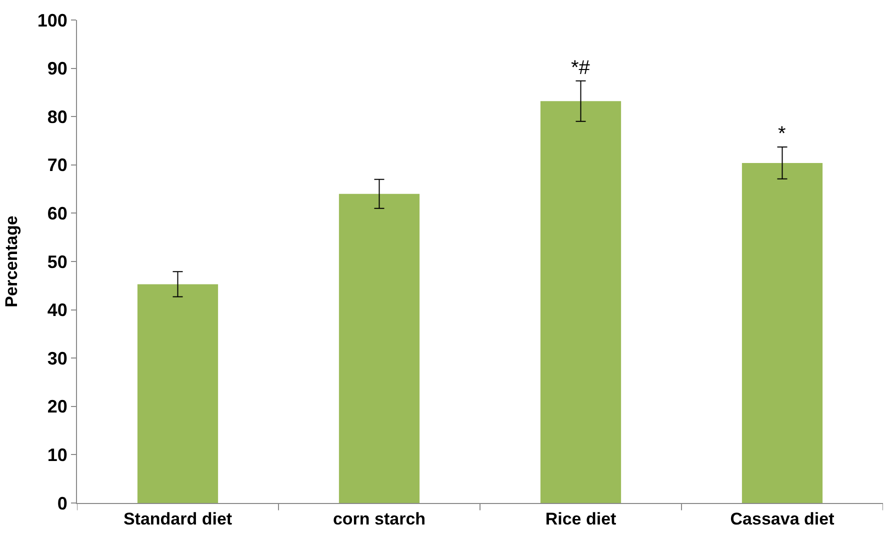 This screenshot has width=893, height=548. Describe the element at coordinates (379, 518) in the screenshot. I see `x-tick-label: corn starch` at that location.